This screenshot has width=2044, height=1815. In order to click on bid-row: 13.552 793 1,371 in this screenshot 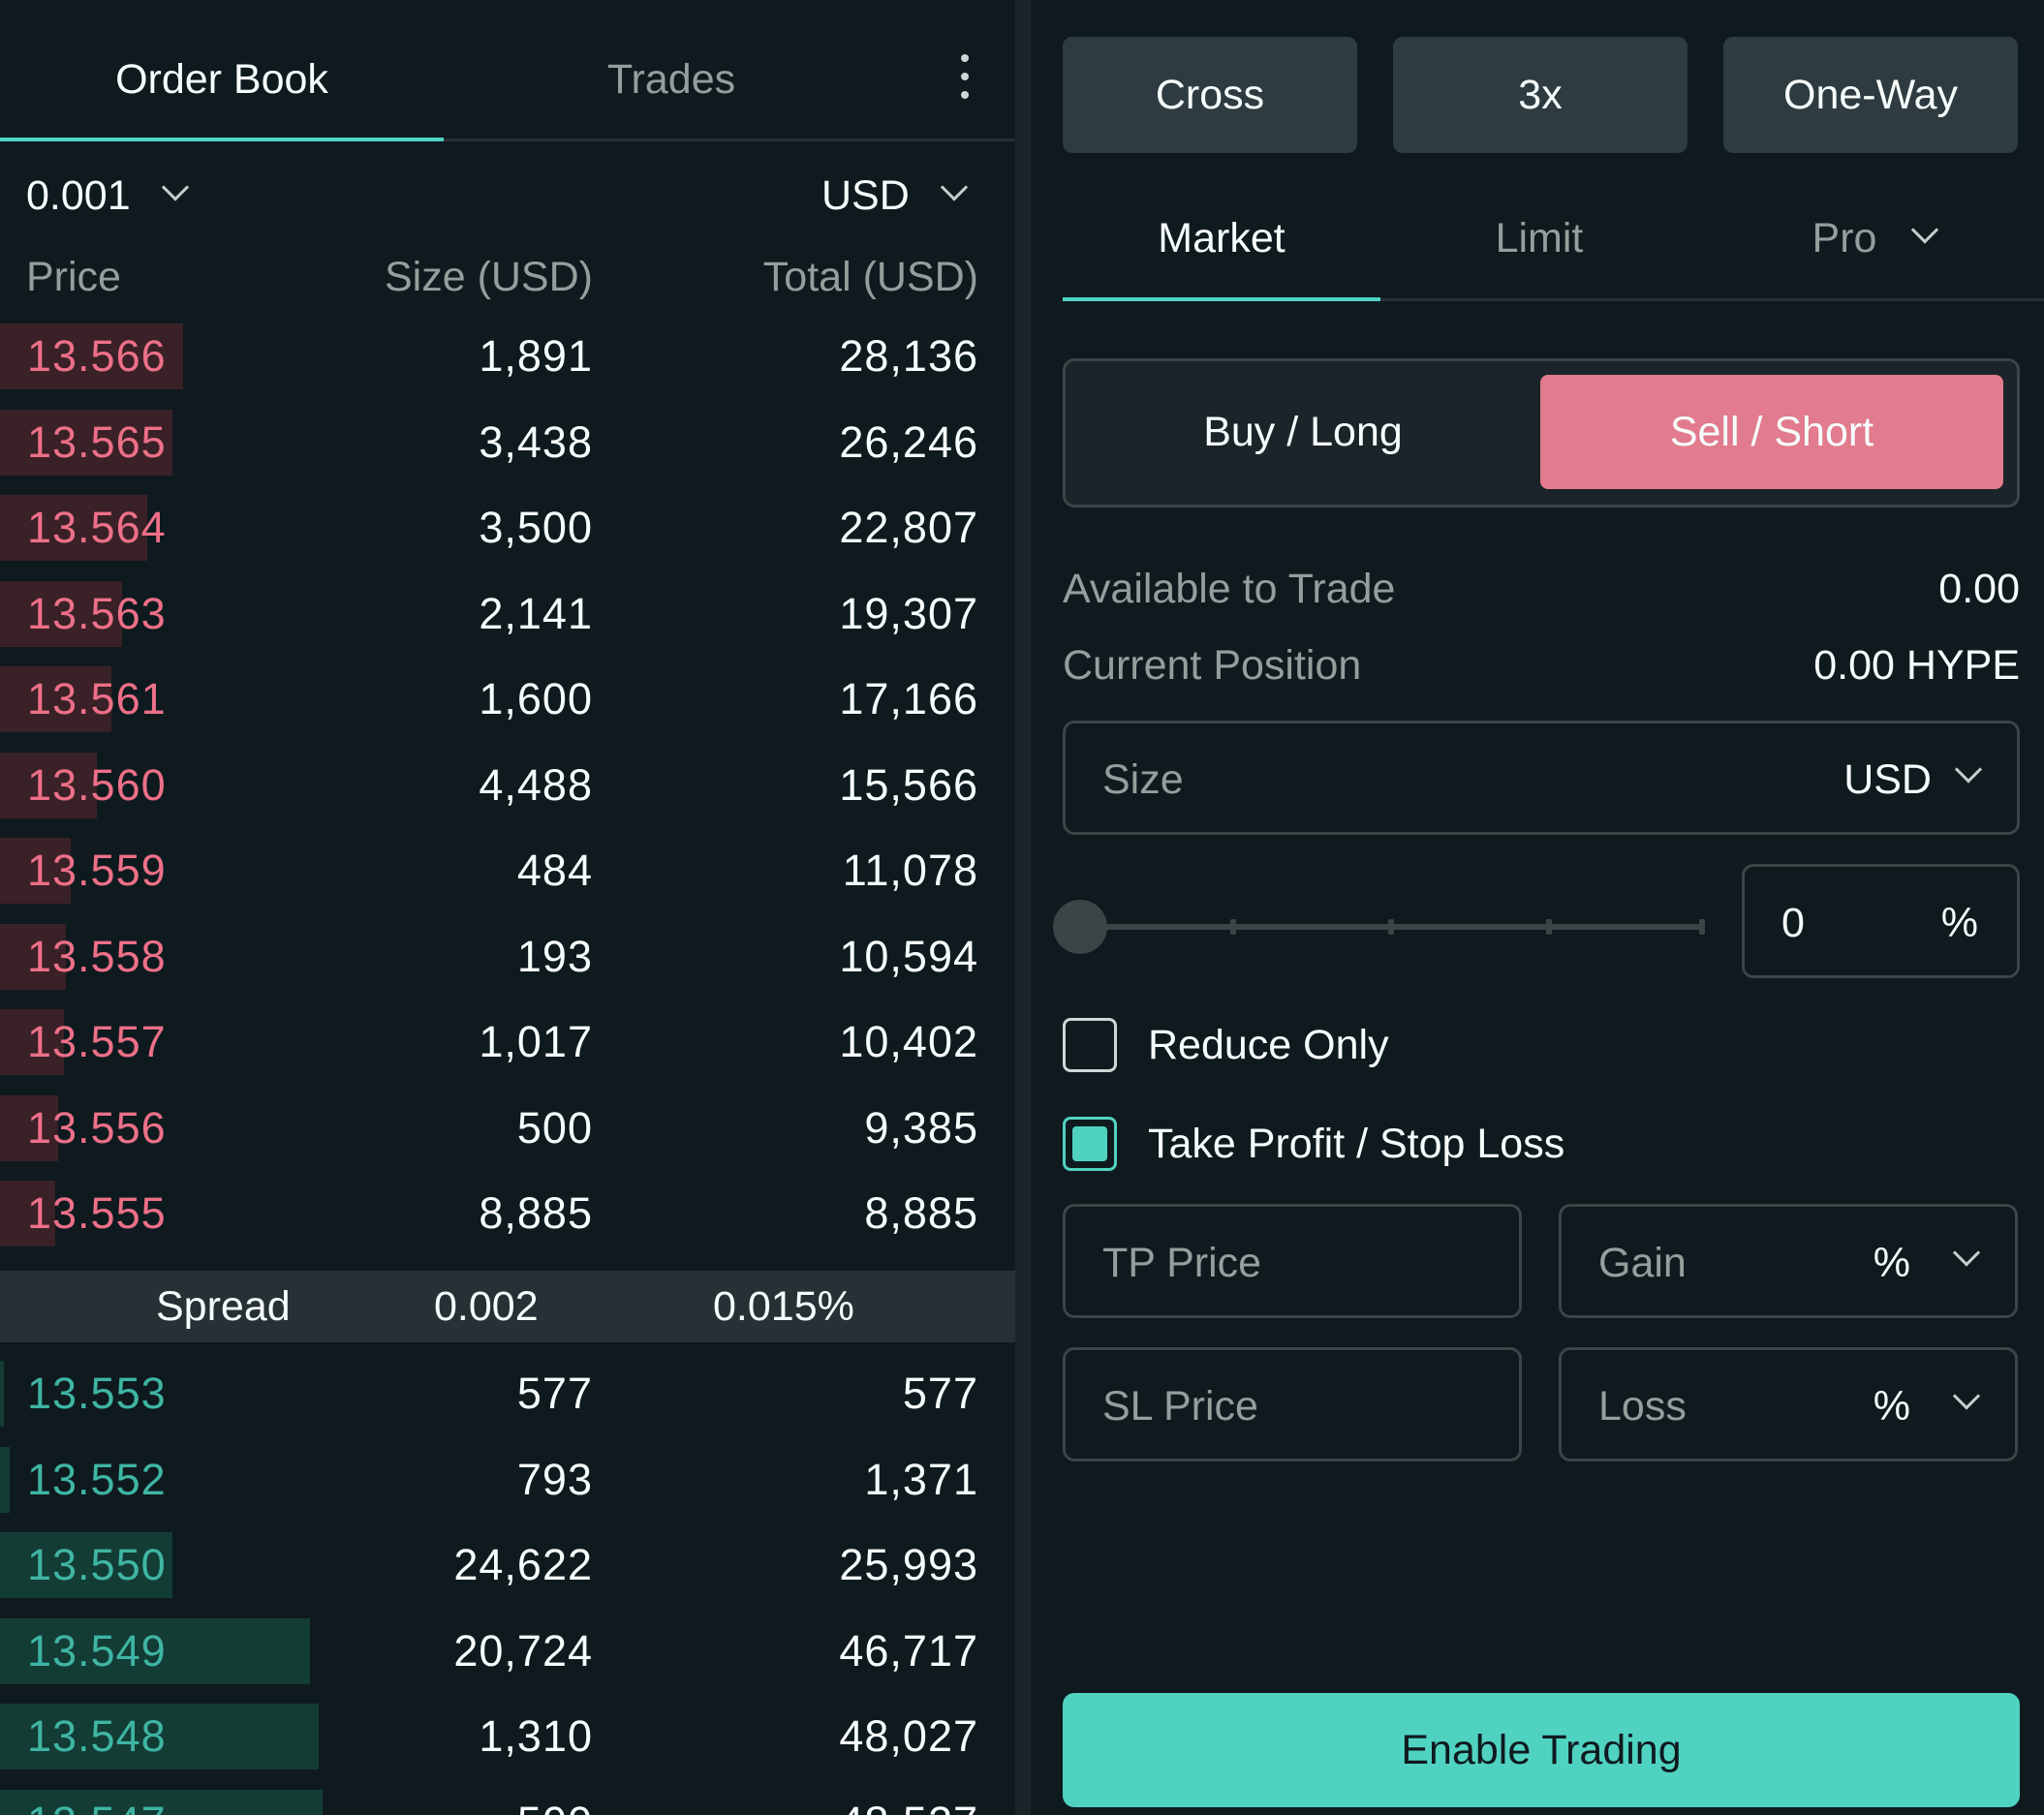, I will do `click(507, 1479)`.